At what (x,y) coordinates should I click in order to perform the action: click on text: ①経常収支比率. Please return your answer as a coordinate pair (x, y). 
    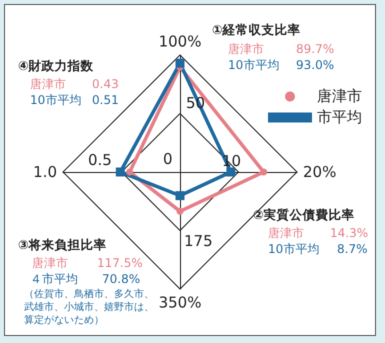
    Looking at the image, I should click on (256, 29).